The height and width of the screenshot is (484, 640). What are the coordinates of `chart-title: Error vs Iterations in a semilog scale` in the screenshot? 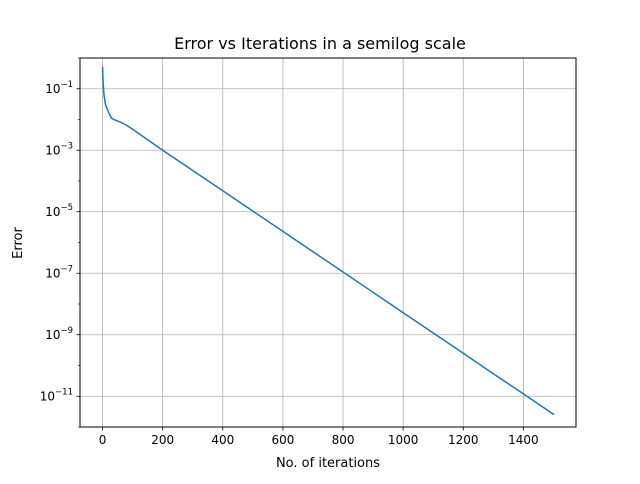 It's located at (320, 43).